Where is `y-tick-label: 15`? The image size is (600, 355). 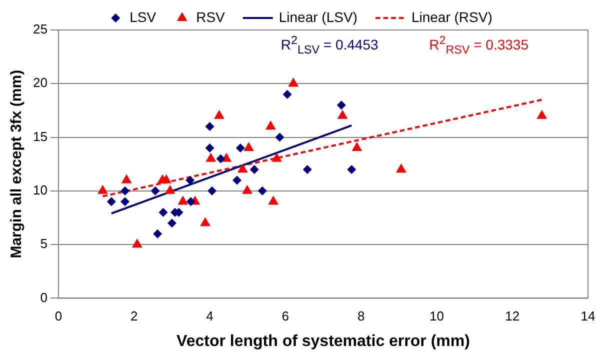
y-tick-label: 15 is located at coordinates (40, 136).